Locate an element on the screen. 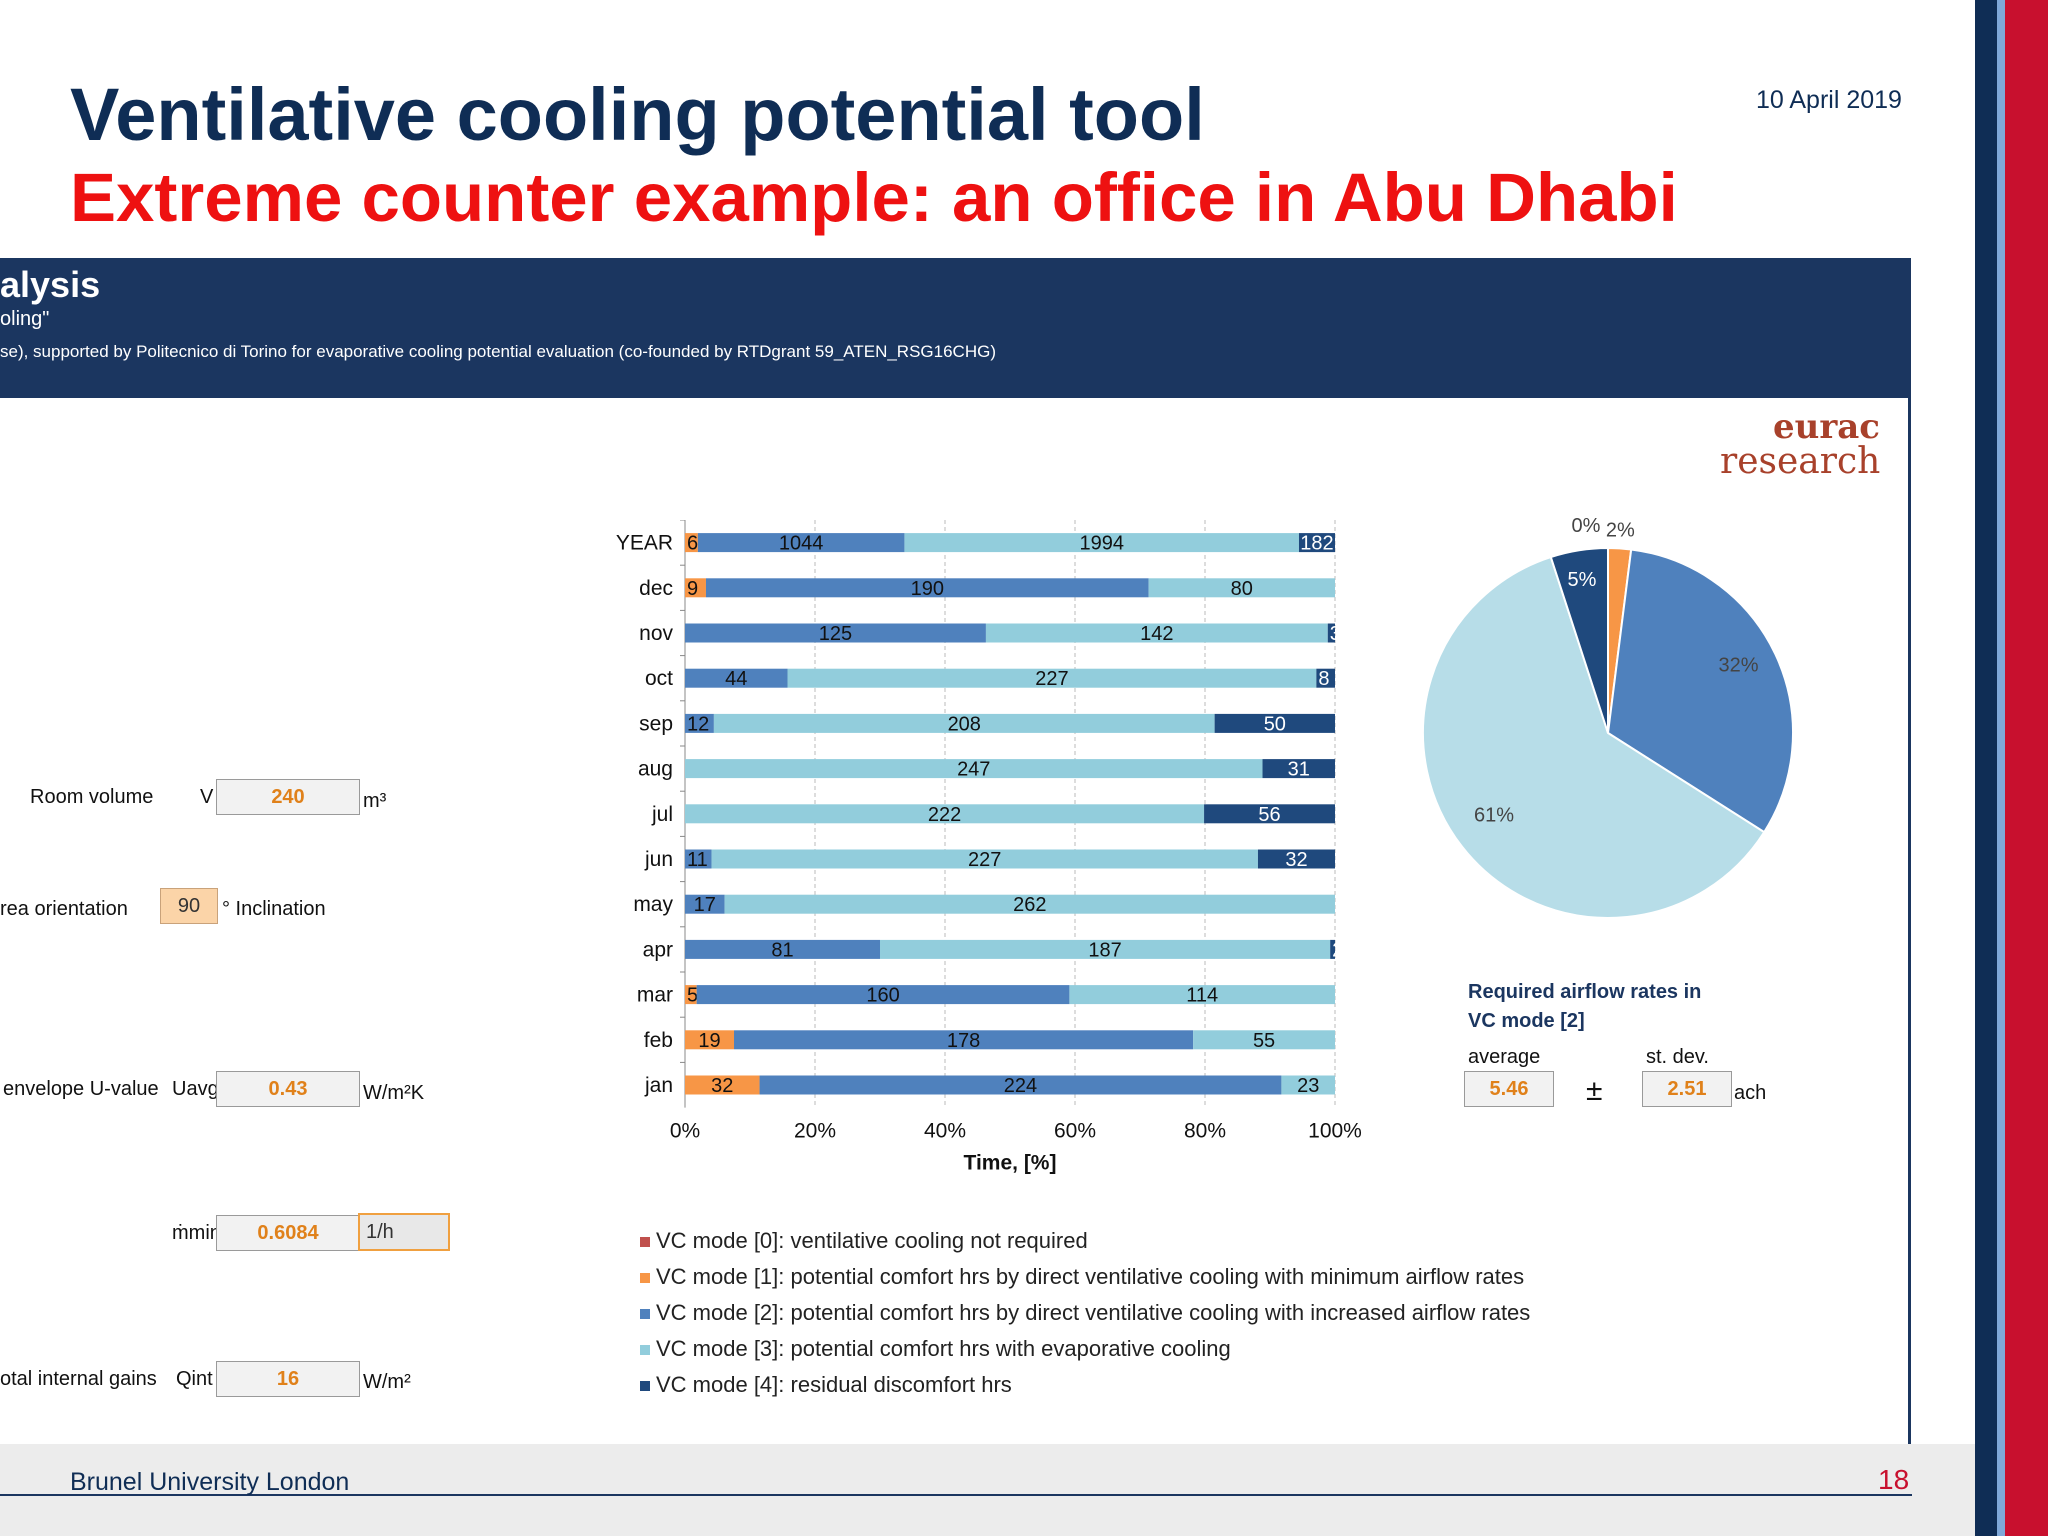  logo-line2: research is located at coordinates (1800, 461).